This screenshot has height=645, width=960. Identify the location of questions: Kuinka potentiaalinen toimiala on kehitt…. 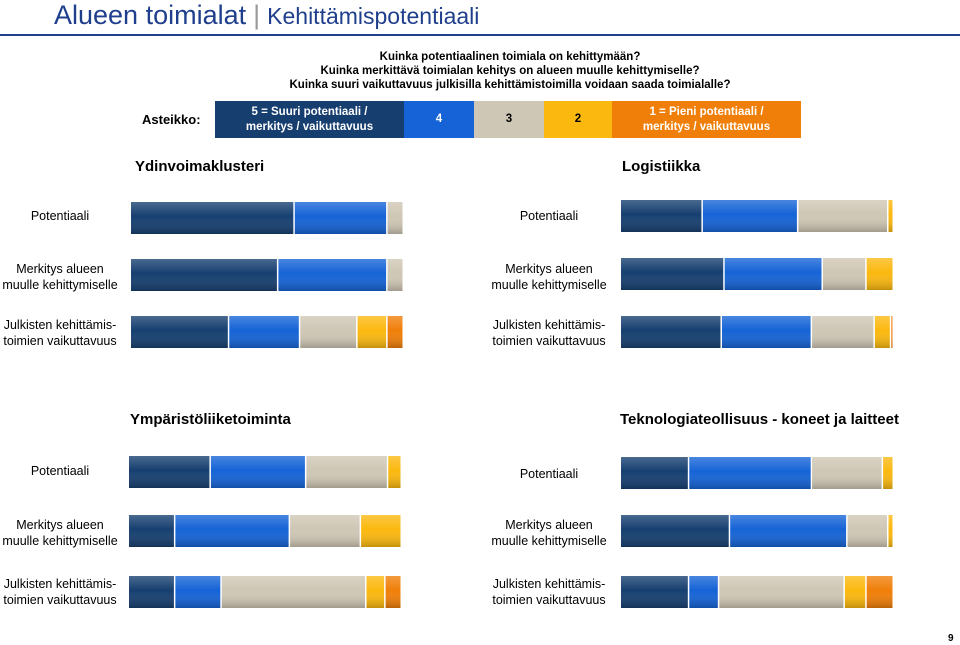
(480, 71).